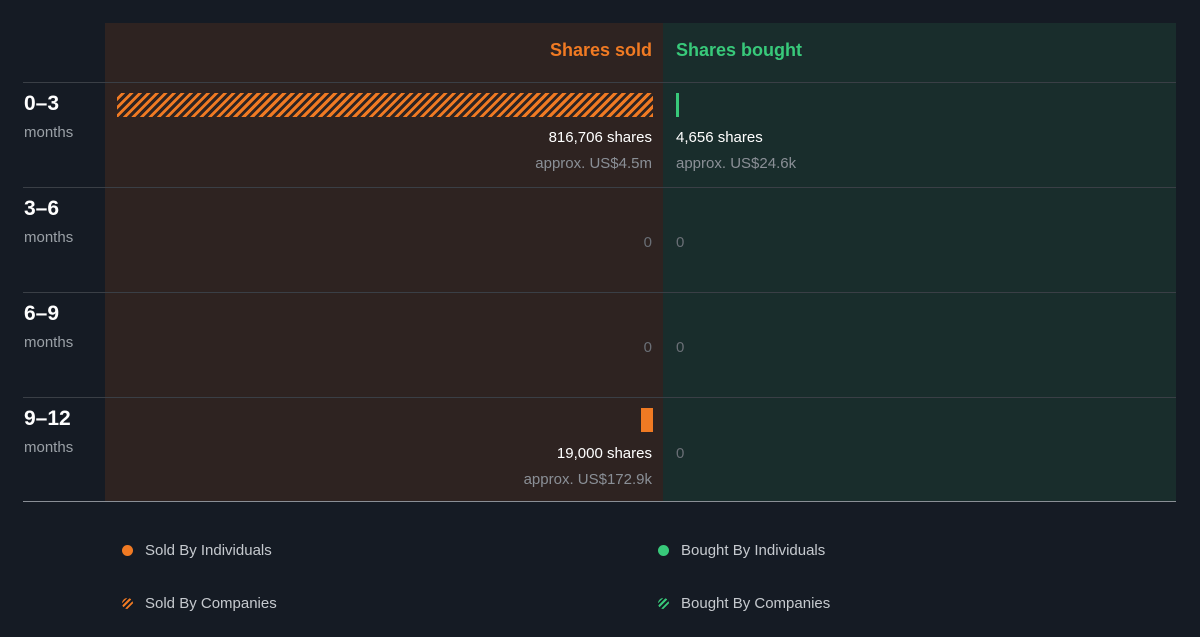 This screenshot has width=1200, height=637. What do you see at coordinates (599, 501) in the screenshot?
I see `chart-baseline` at bounding box center [599, 501].